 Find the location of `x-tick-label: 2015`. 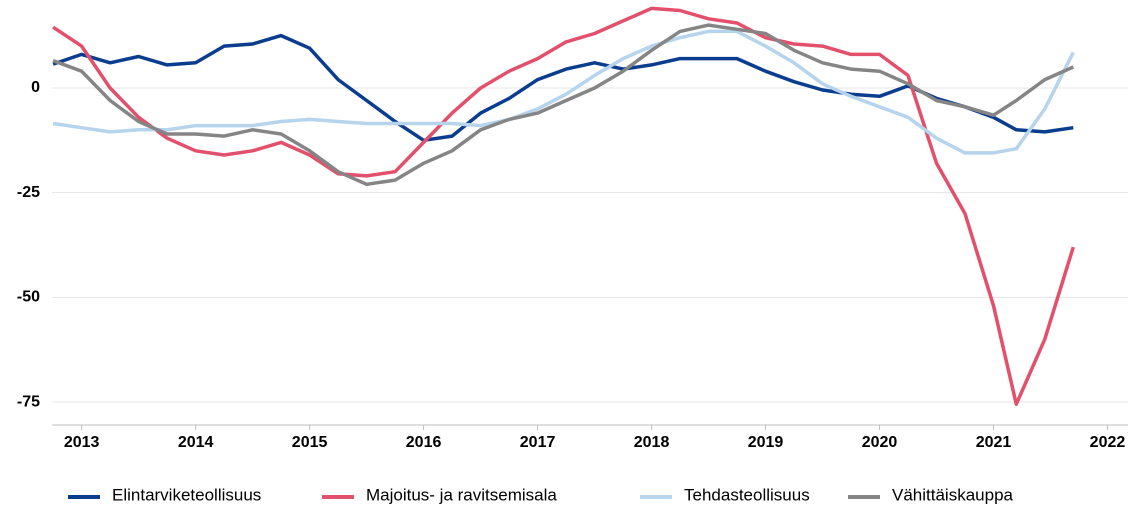

x-tick-label: 2015 is located at coordinates (310, 442).